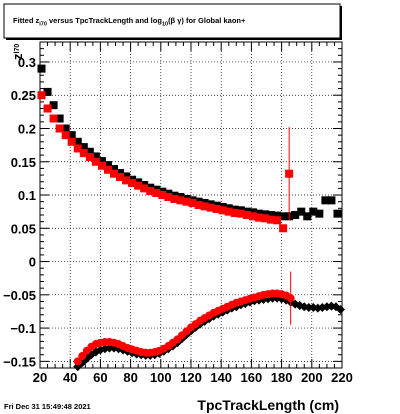  What do you see at coordinates (19, 295) in the screenshot?
I see `y-tick-label: −0.05` at bounding box center [19, 295].